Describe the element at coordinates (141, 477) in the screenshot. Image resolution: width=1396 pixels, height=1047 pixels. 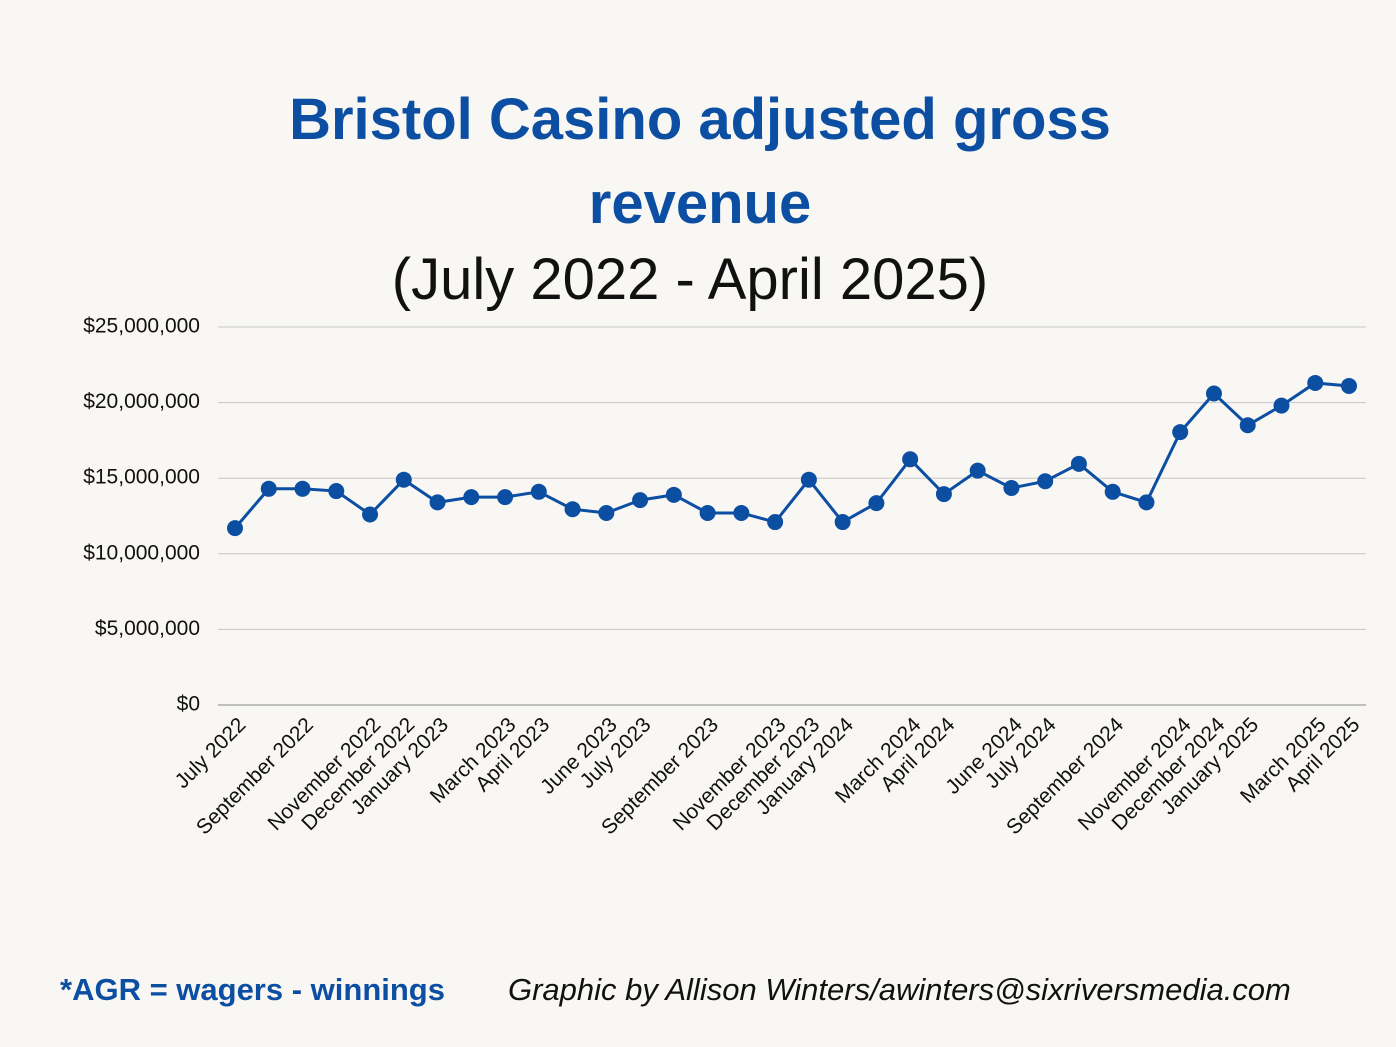
I see `y-tick-label: $15,000,000` at that location.